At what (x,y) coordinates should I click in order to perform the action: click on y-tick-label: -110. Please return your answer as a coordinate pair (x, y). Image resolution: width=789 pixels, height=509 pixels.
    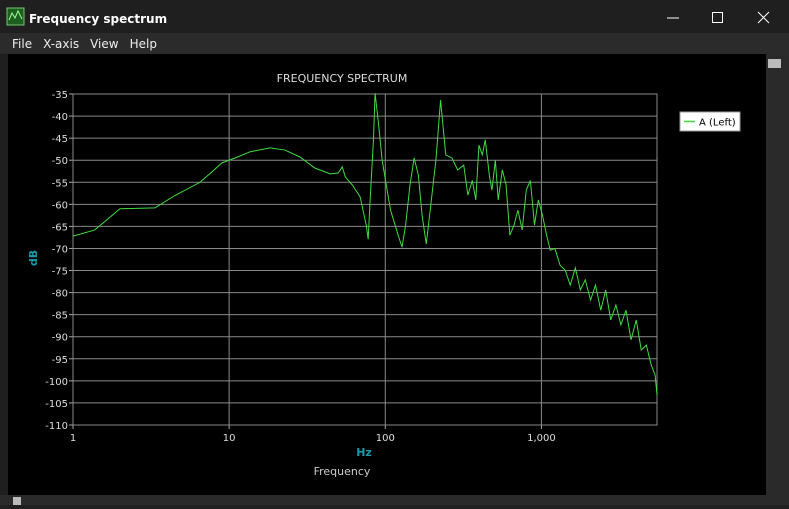
    Looking at the image, I should click on (56, 426).